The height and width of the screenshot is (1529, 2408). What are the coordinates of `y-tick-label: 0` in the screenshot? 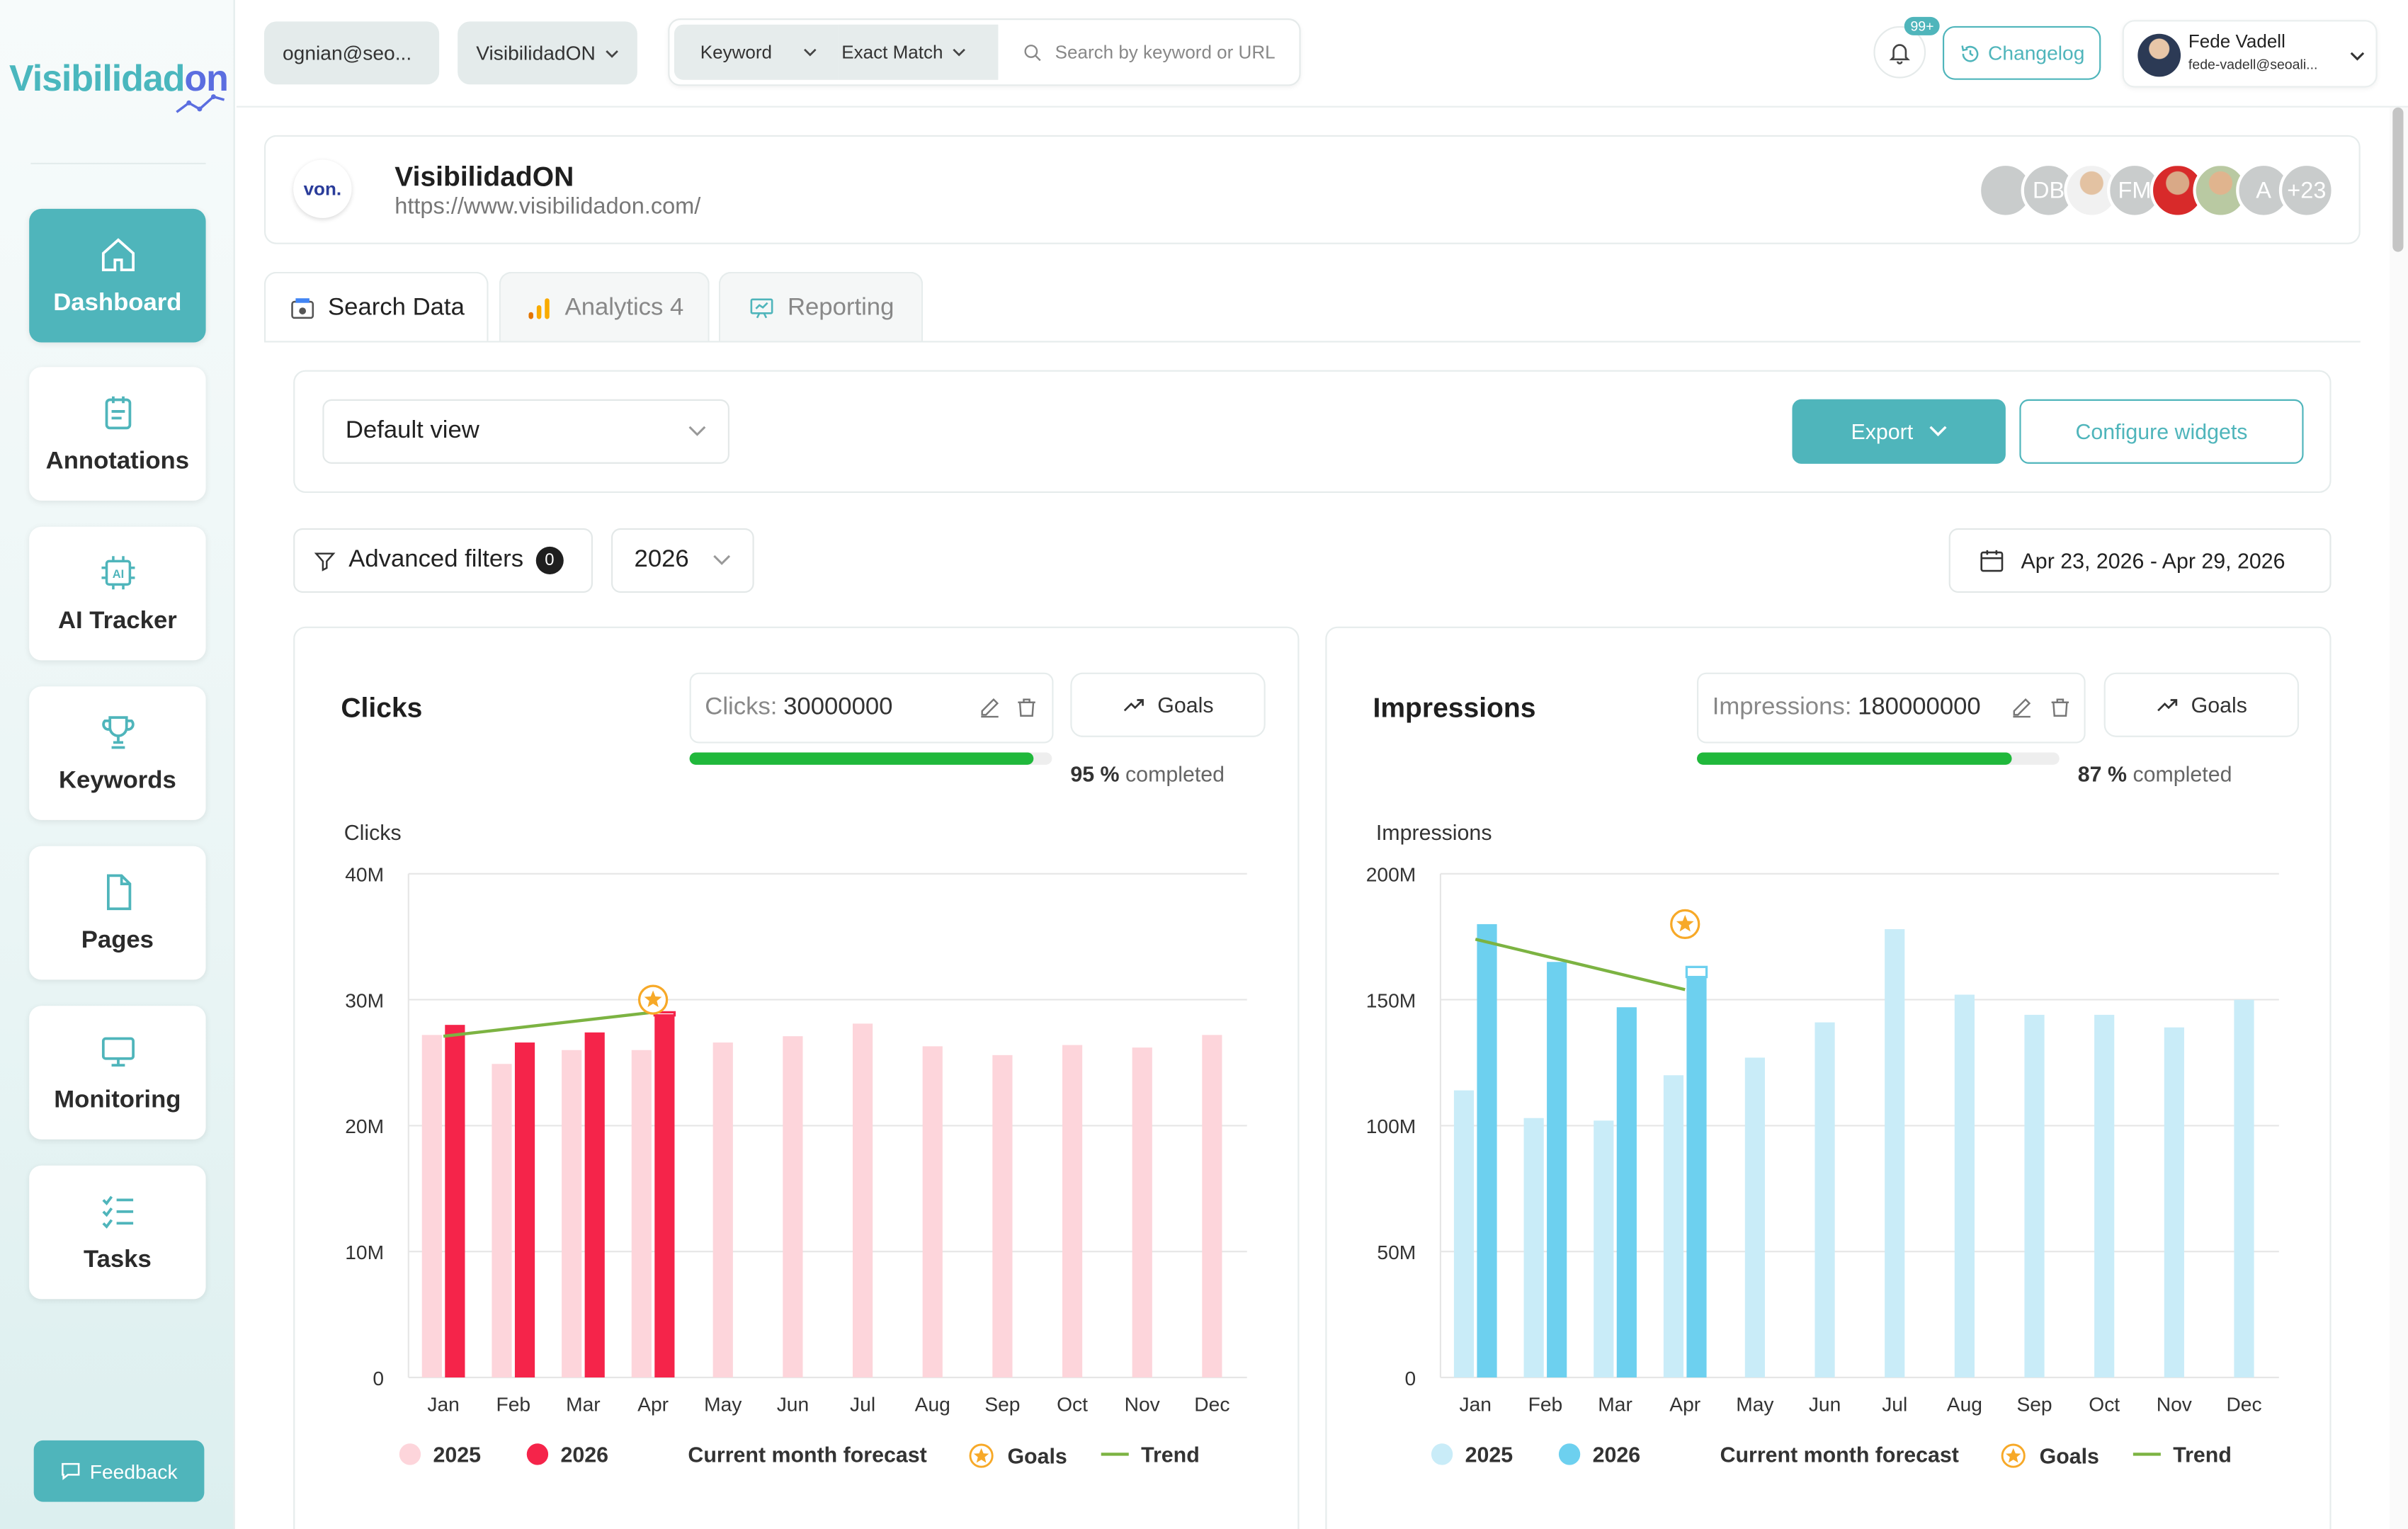 It's located at (1410, 1378).